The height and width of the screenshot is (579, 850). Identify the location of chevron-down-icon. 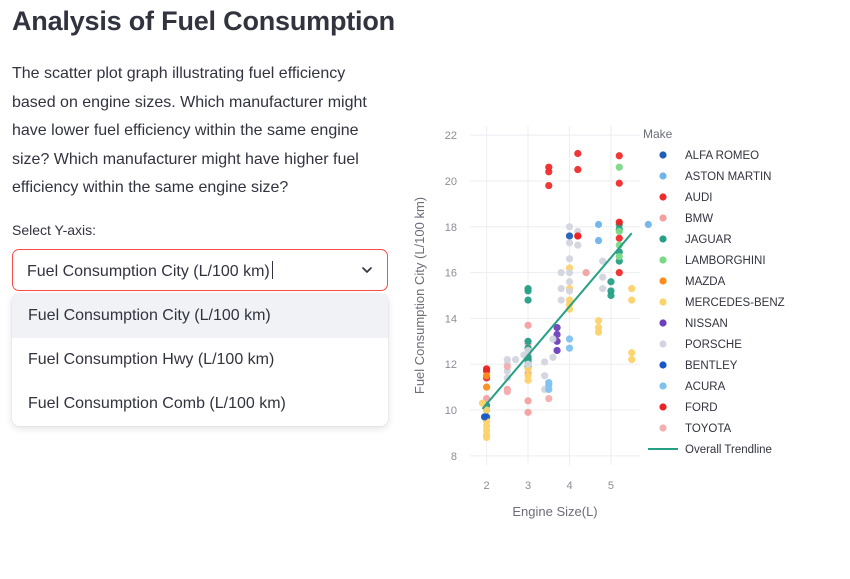
(367, 270).